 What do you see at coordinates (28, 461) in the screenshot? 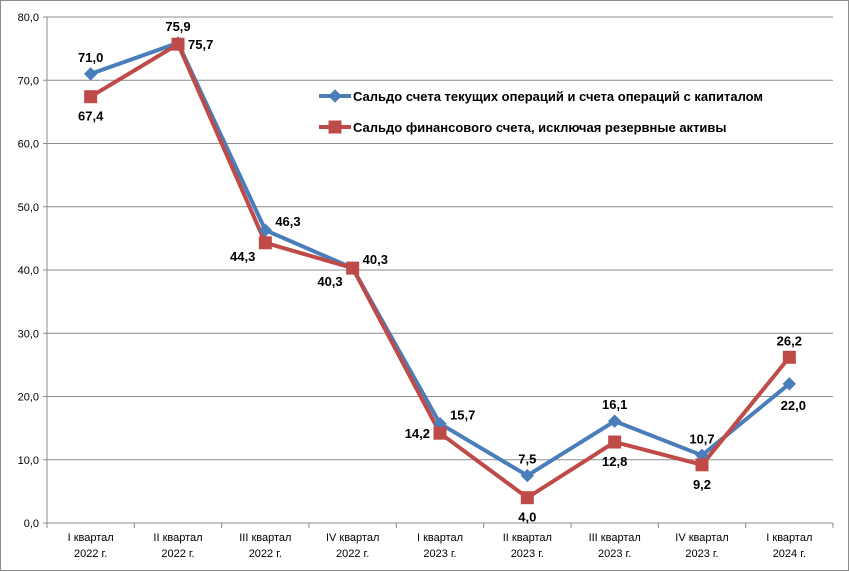
I see `y-tick-label: 10,0` at bounding box center [28, 461].